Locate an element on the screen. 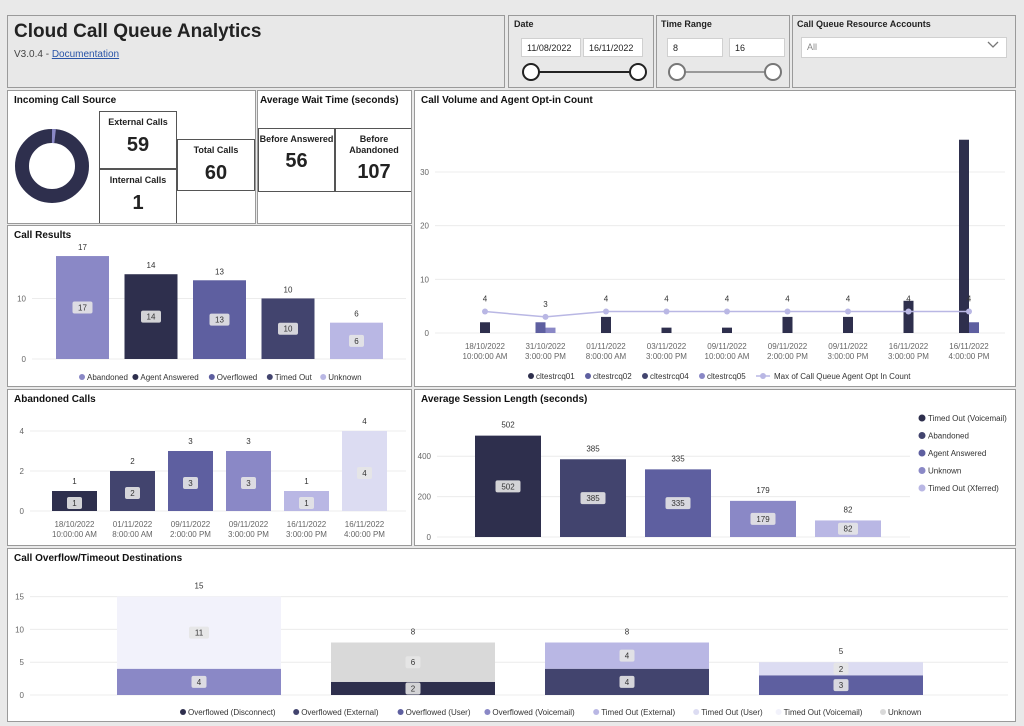 This screenshot has width=1024, height=726. results-data-label: 13 is located at coordinates (219, 271).